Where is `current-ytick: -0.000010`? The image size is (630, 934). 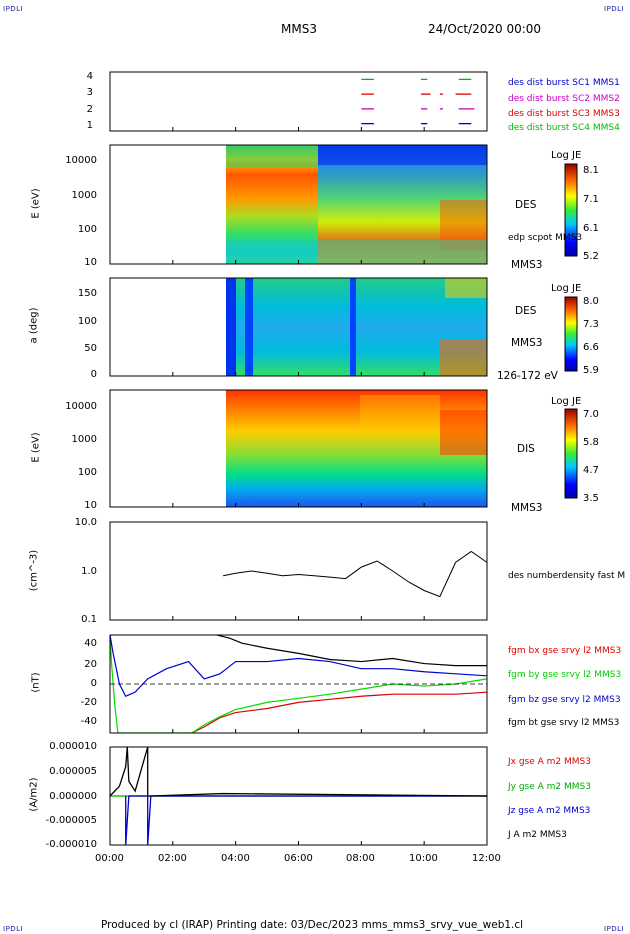
current-ytick: -0.000010 is located at coordinates (71, 844).